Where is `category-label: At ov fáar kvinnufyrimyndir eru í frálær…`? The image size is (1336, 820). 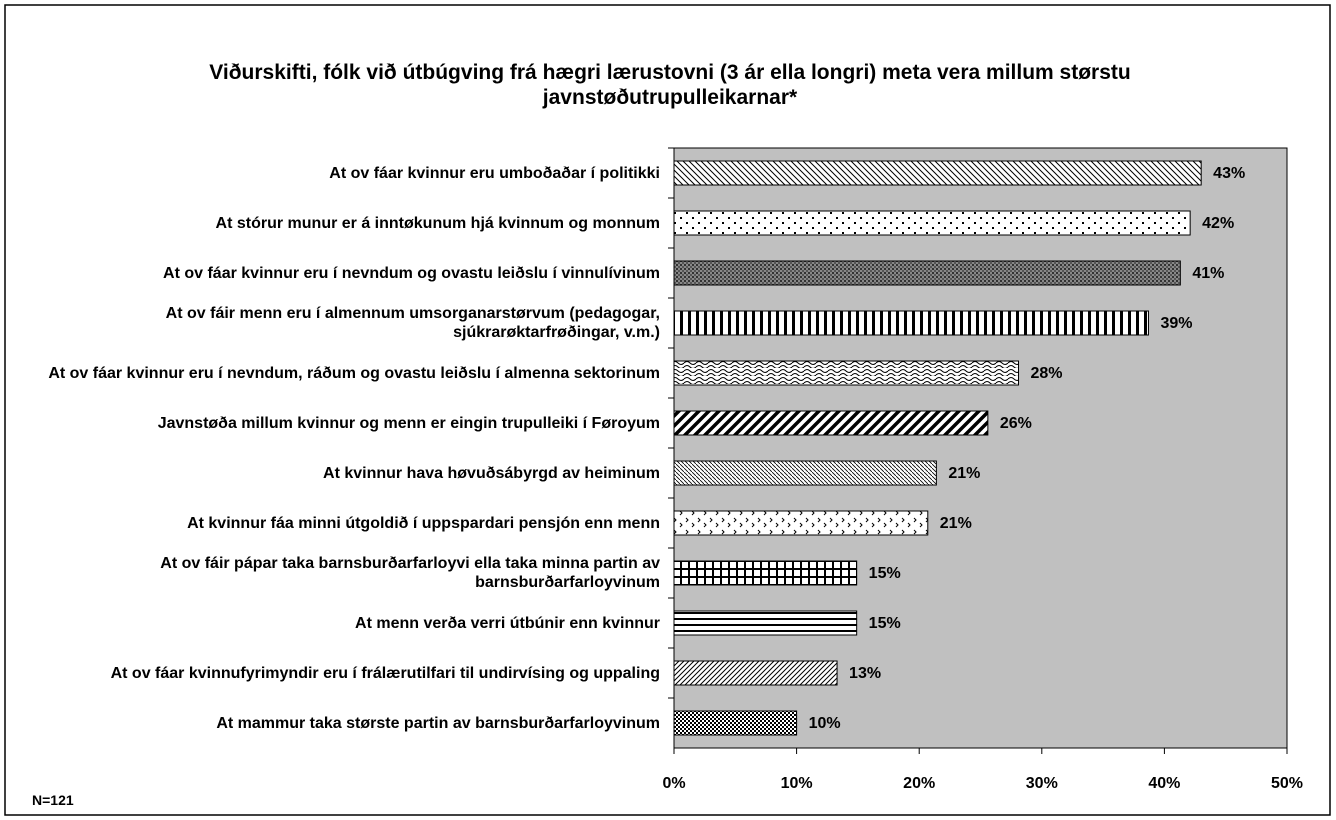
category-label: At ov fáar kvinnufyrimyndir eru í frálær… is located at coordinates (385, 673).